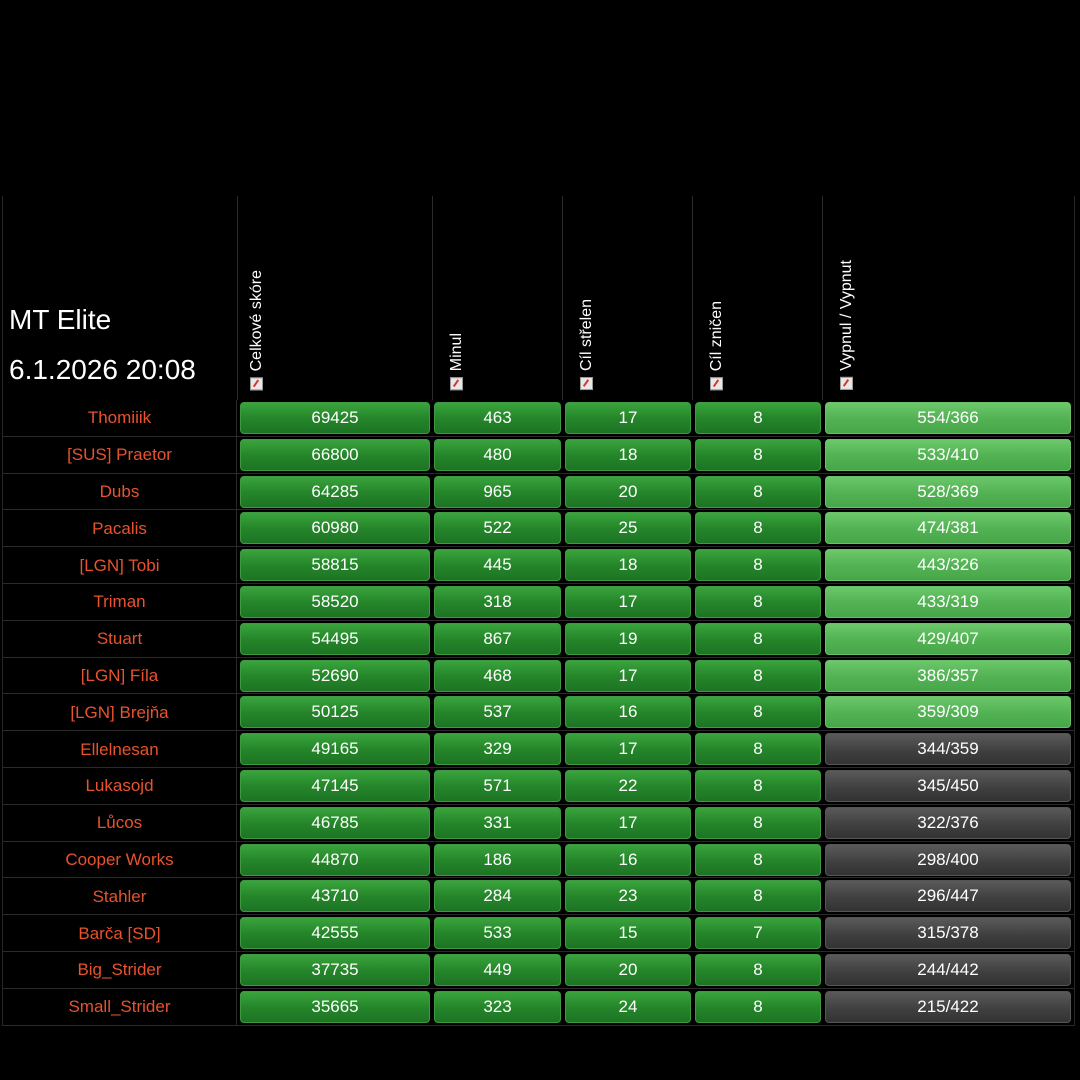 This screenshot has width=1080, height=1080. What do you see at coordinates (538, 492) in the screenshot?
I see `table-row: Dubs 64285 965 20 8 528/369` at bounding box center [538, 492].